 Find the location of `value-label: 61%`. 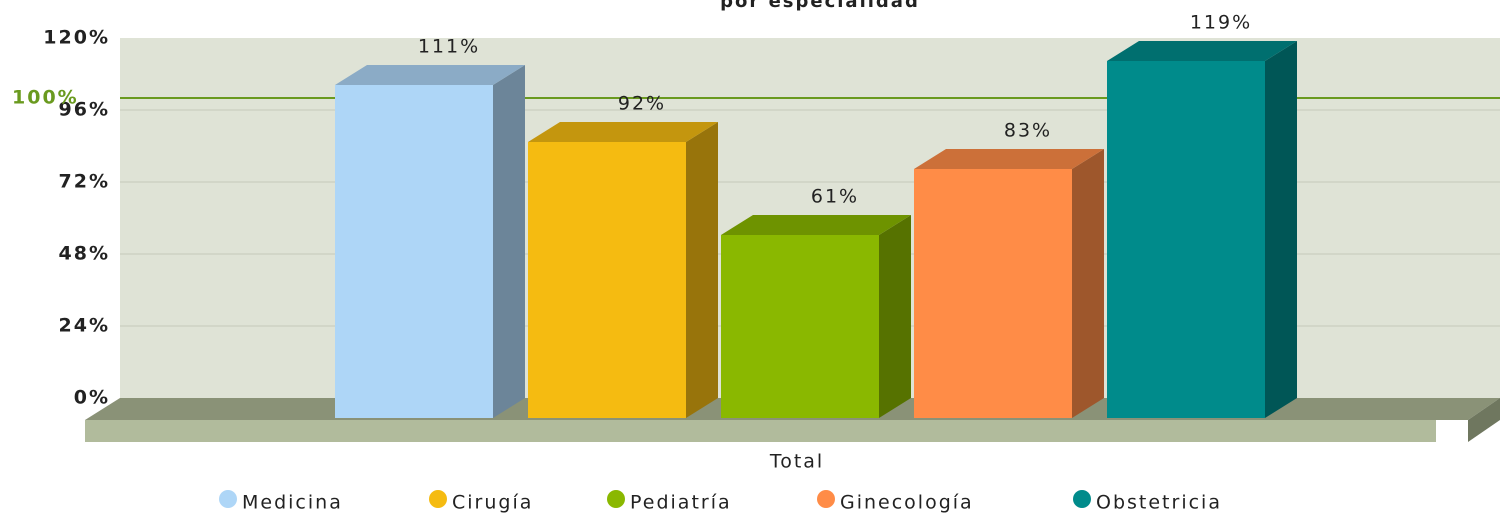

value-label: 61% is located at coordinates (835, 197).